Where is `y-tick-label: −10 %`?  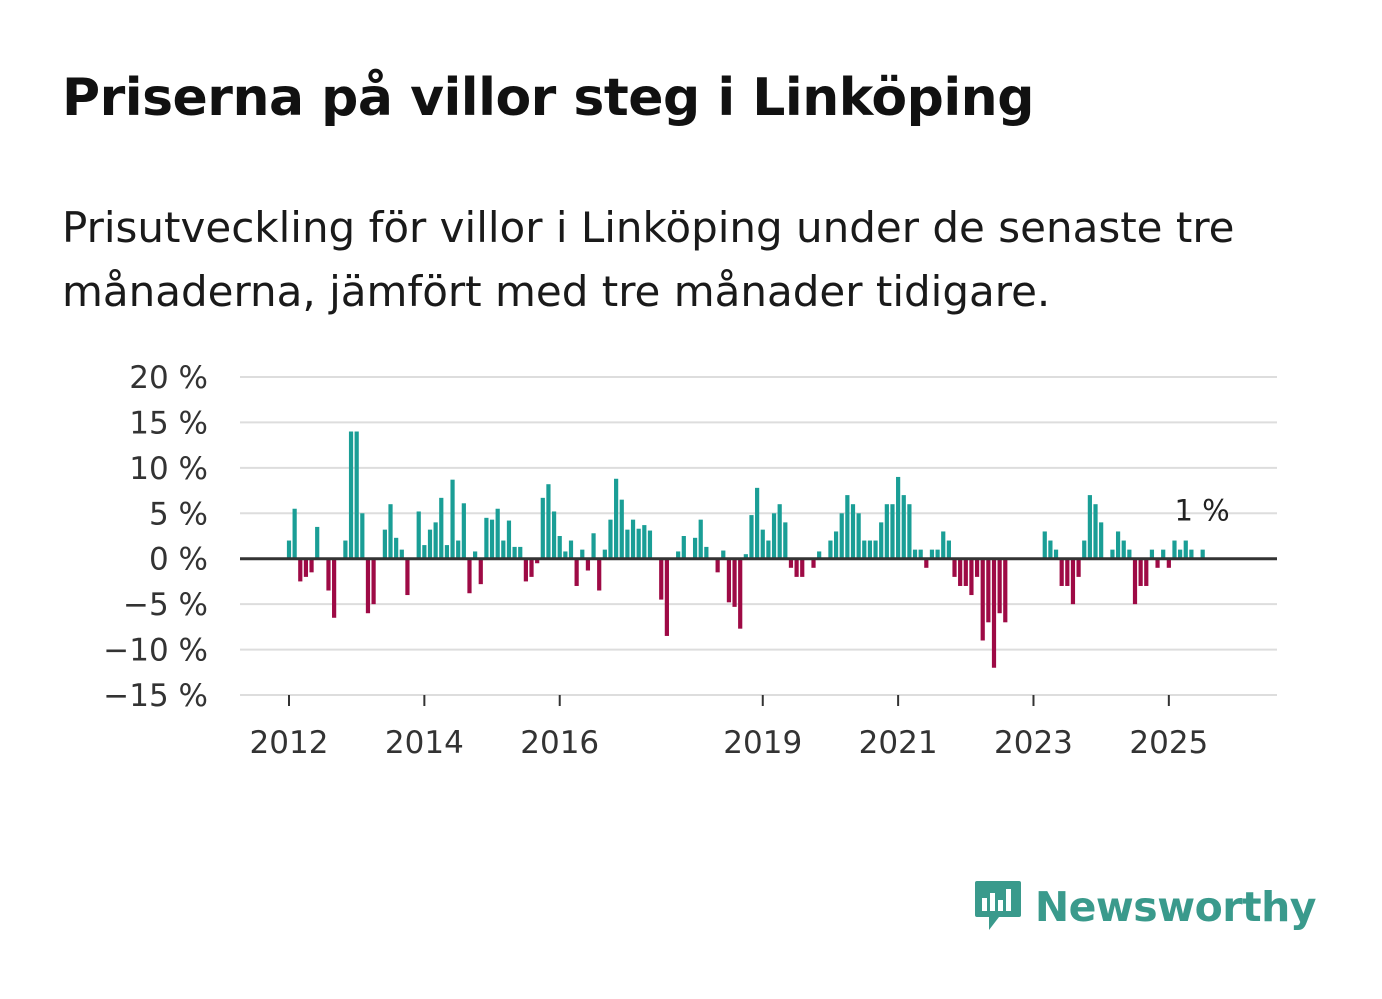
y-tick-label: −10 % is located at coordinates (155, 651).